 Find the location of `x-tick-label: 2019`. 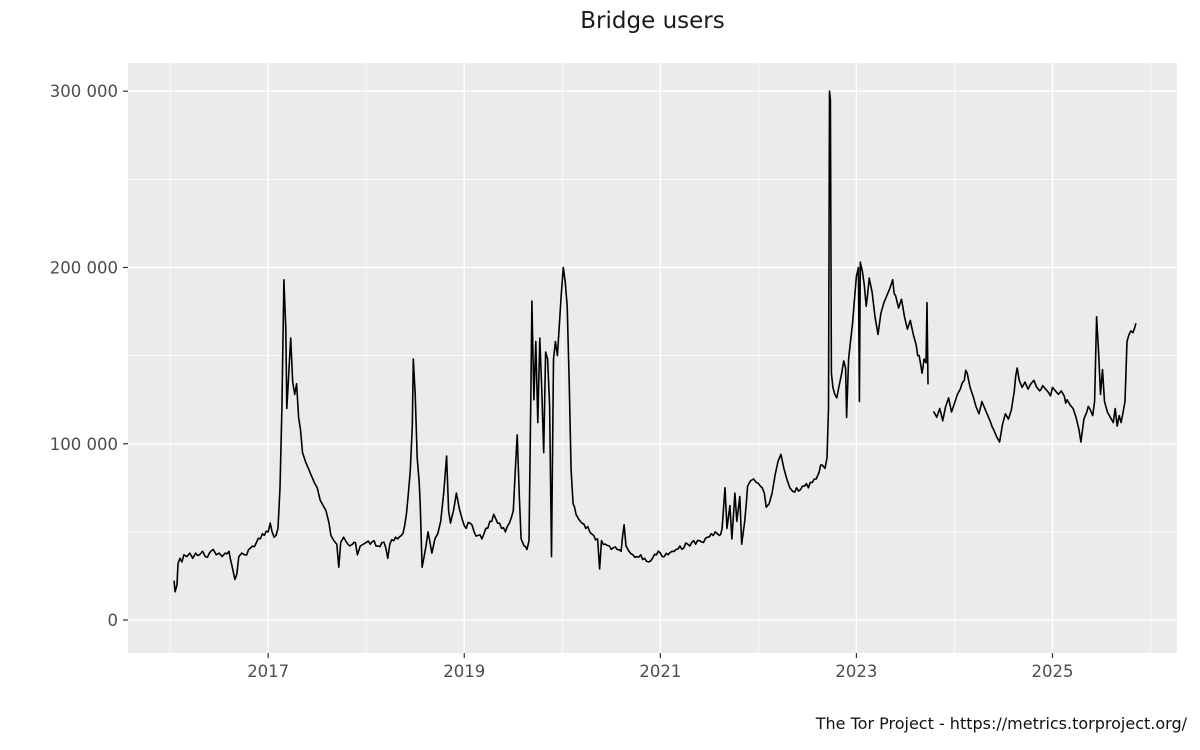

x-tick-label: 2019 is located at coordinates (464, 671).